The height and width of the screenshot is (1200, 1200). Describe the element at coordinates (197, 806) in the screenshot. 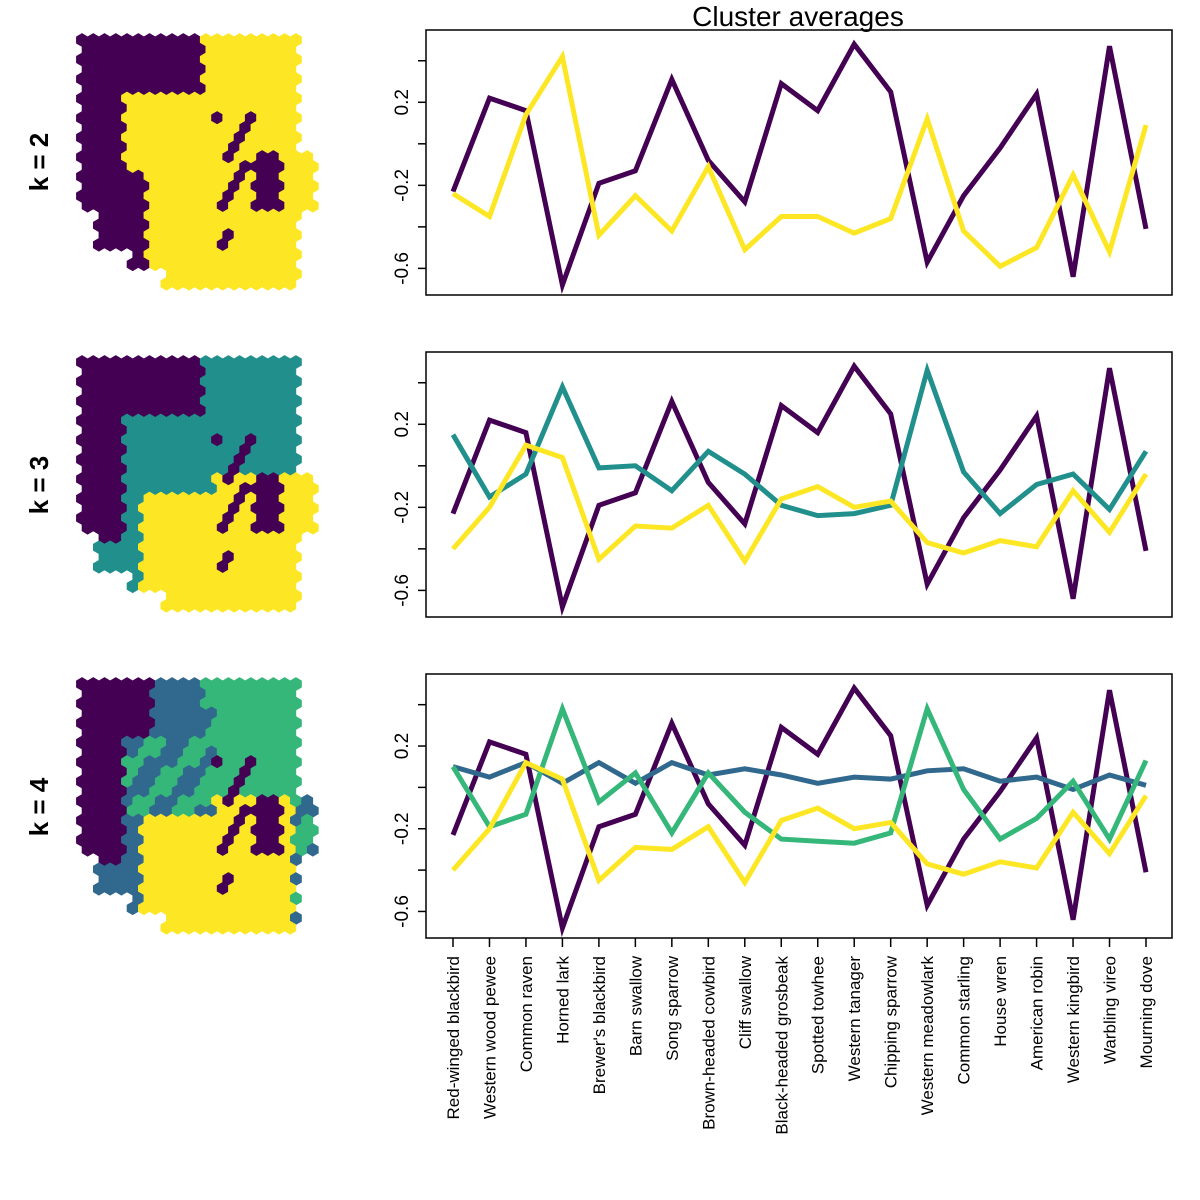

I see `cluster-map-k4` at that location.